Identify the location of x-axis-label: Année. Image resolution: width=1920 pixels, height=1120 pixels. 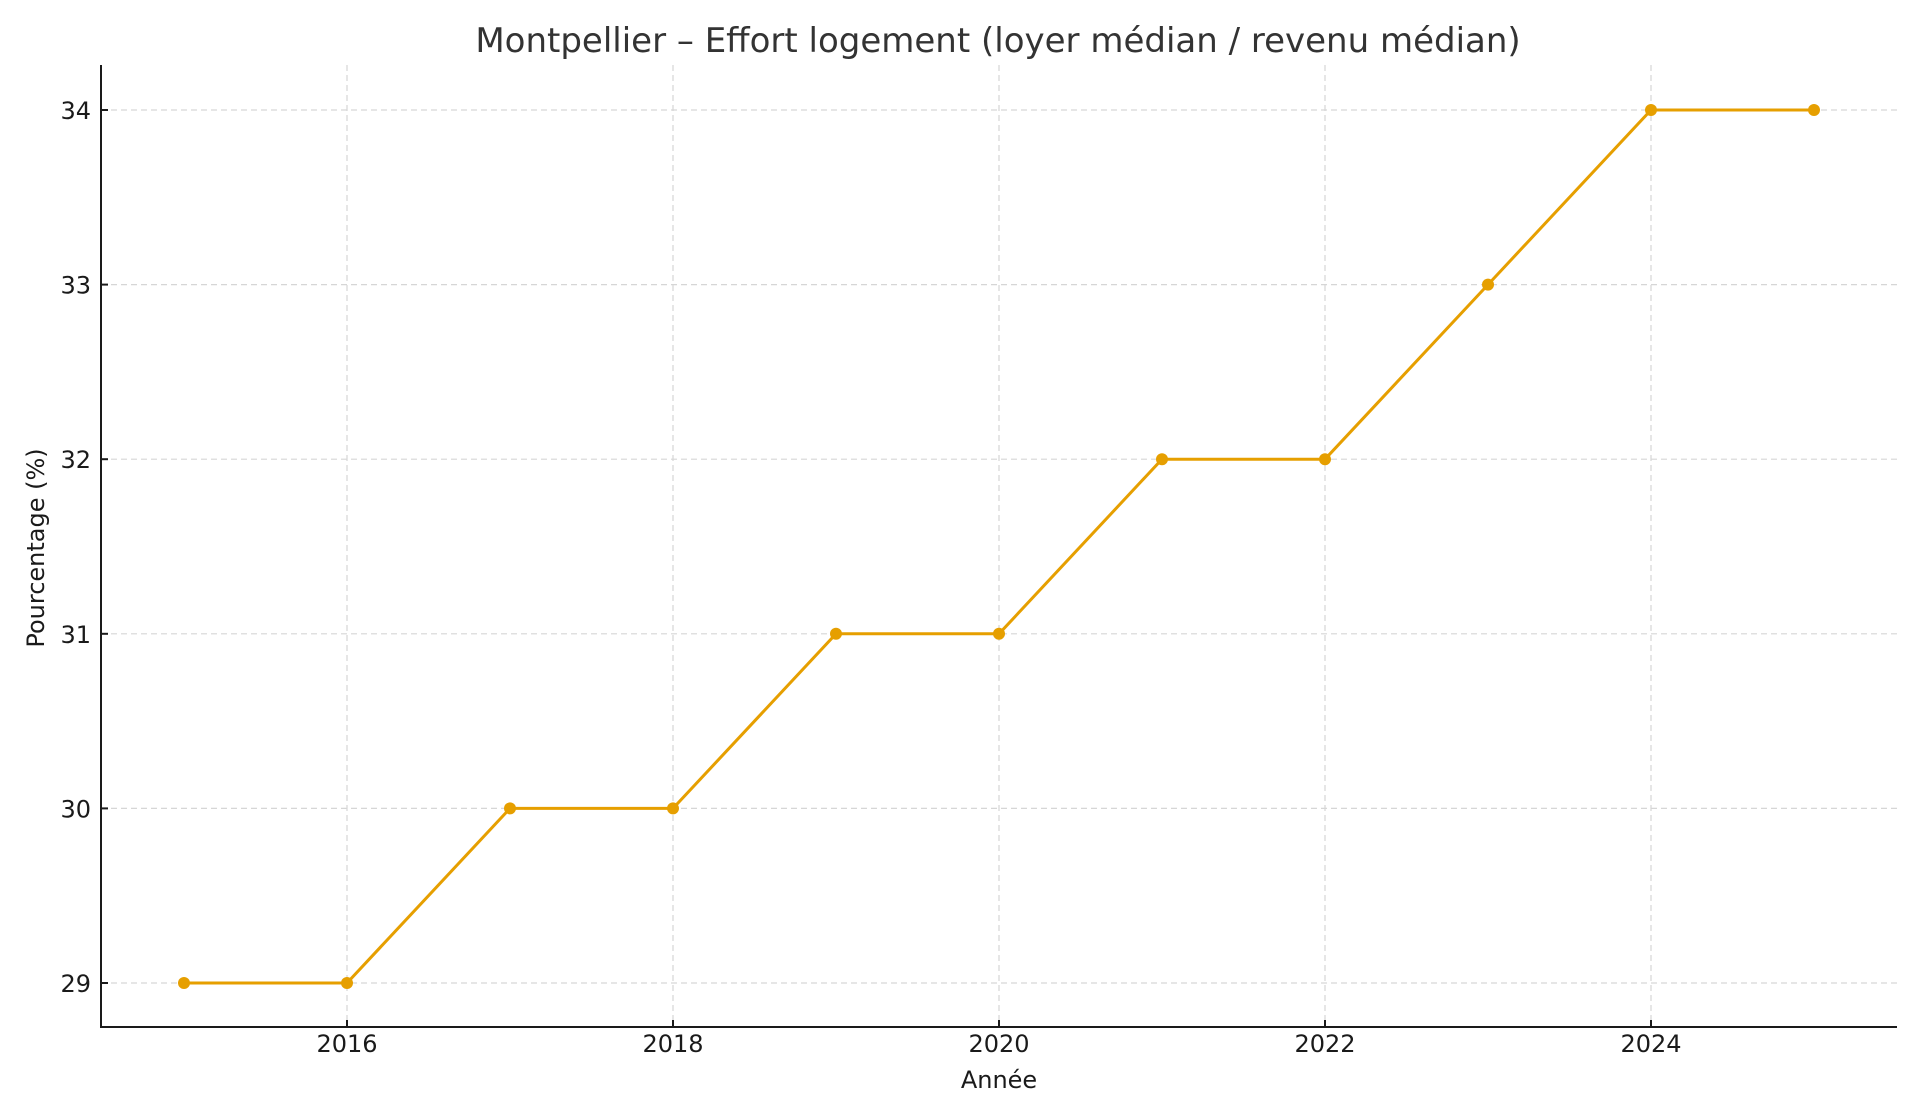
(999, 1080).